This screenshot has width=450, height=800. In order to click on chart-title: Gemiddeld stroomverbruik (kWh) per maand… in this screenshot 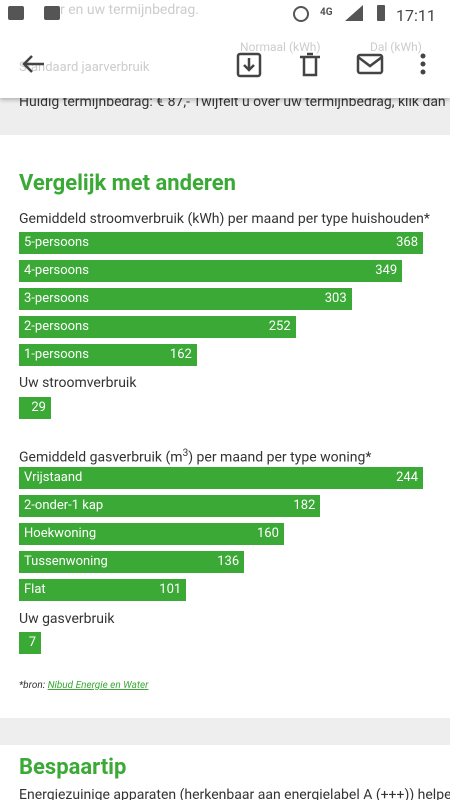, I will do `click(224, 219)`.